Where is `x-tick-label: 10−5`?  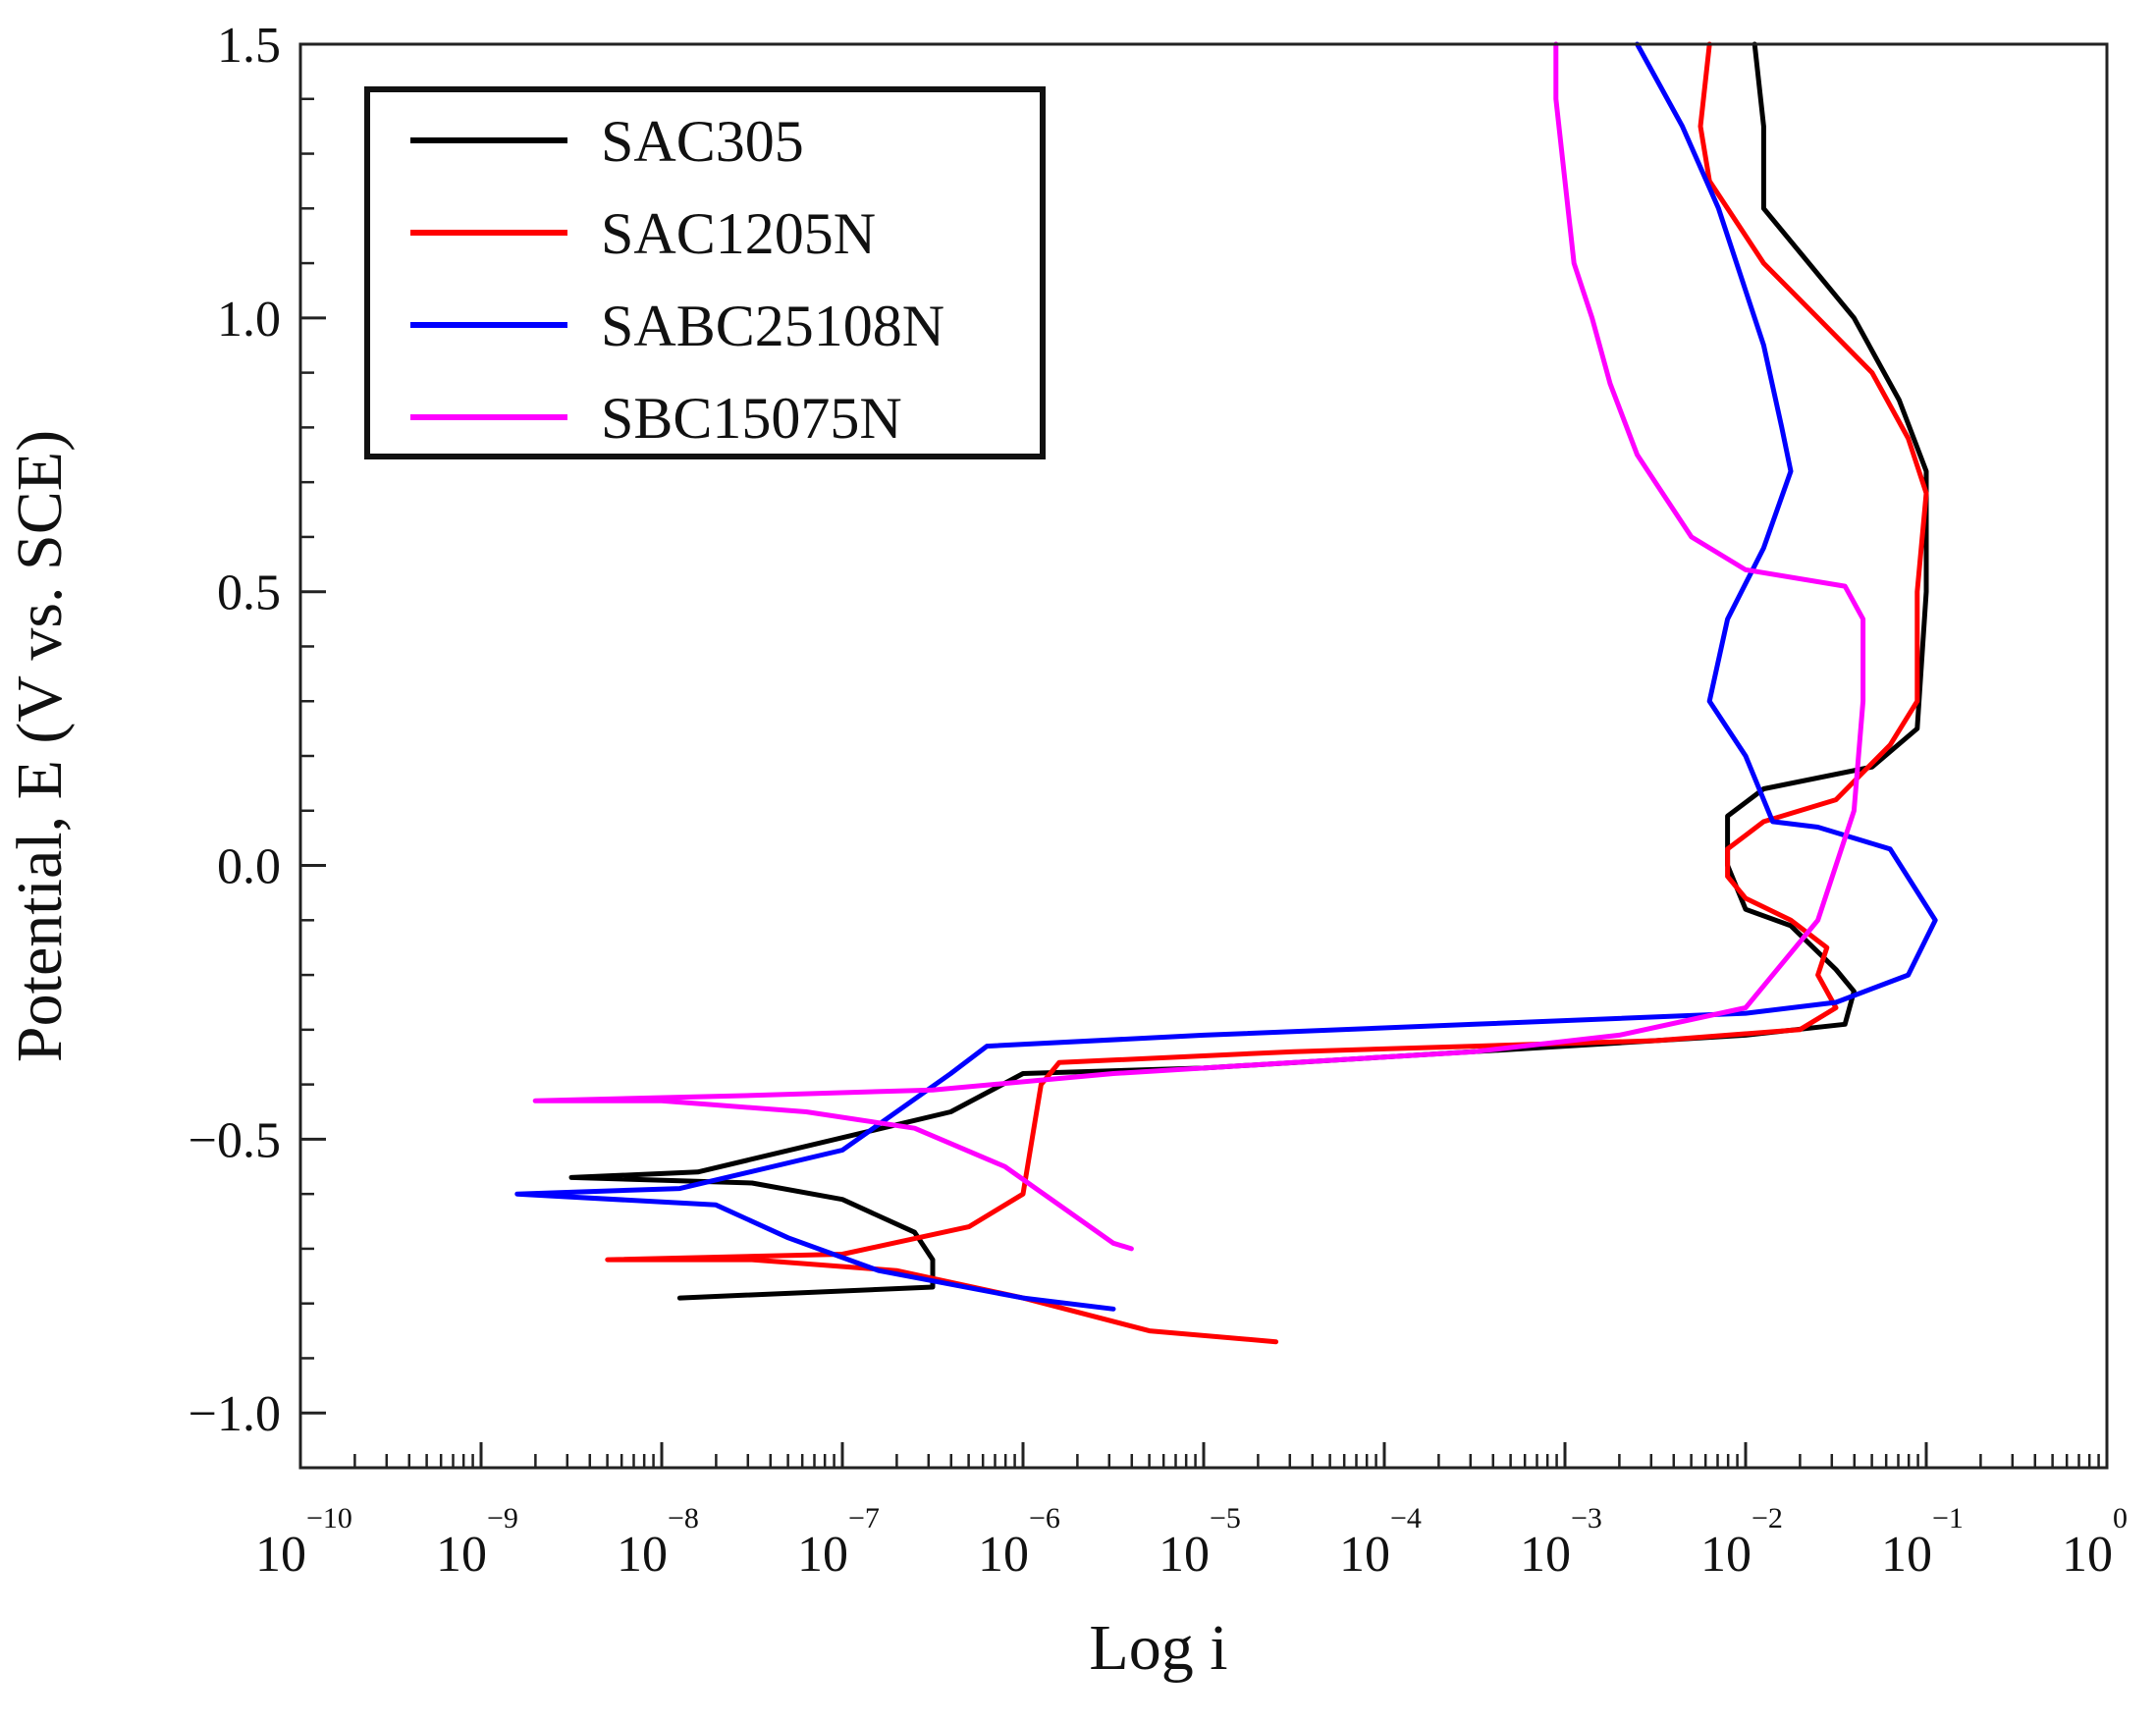
x-tick-label: 10−5 is located at coordinates (1200, 1543).